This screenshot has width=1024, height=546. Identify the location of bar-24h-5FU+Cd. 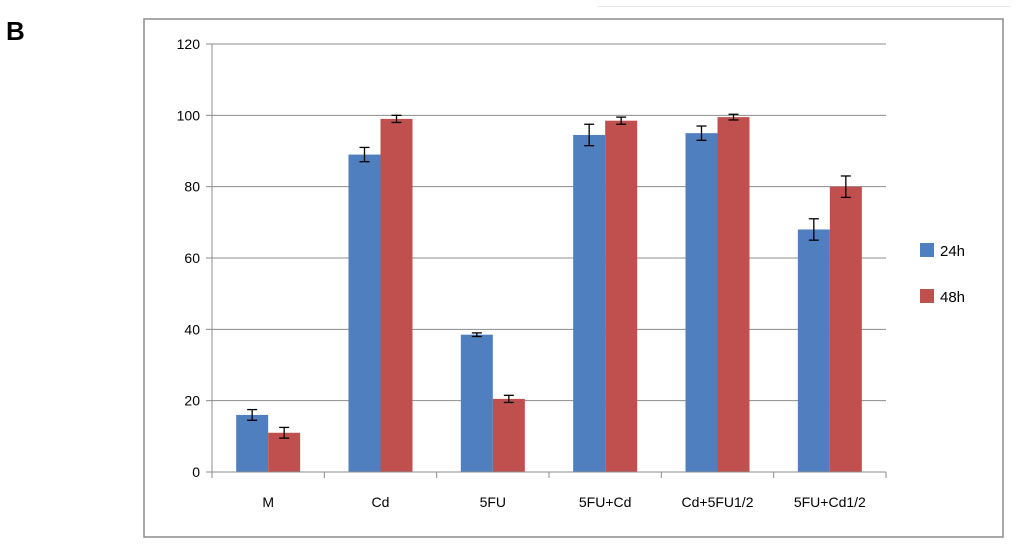
(589, 303).